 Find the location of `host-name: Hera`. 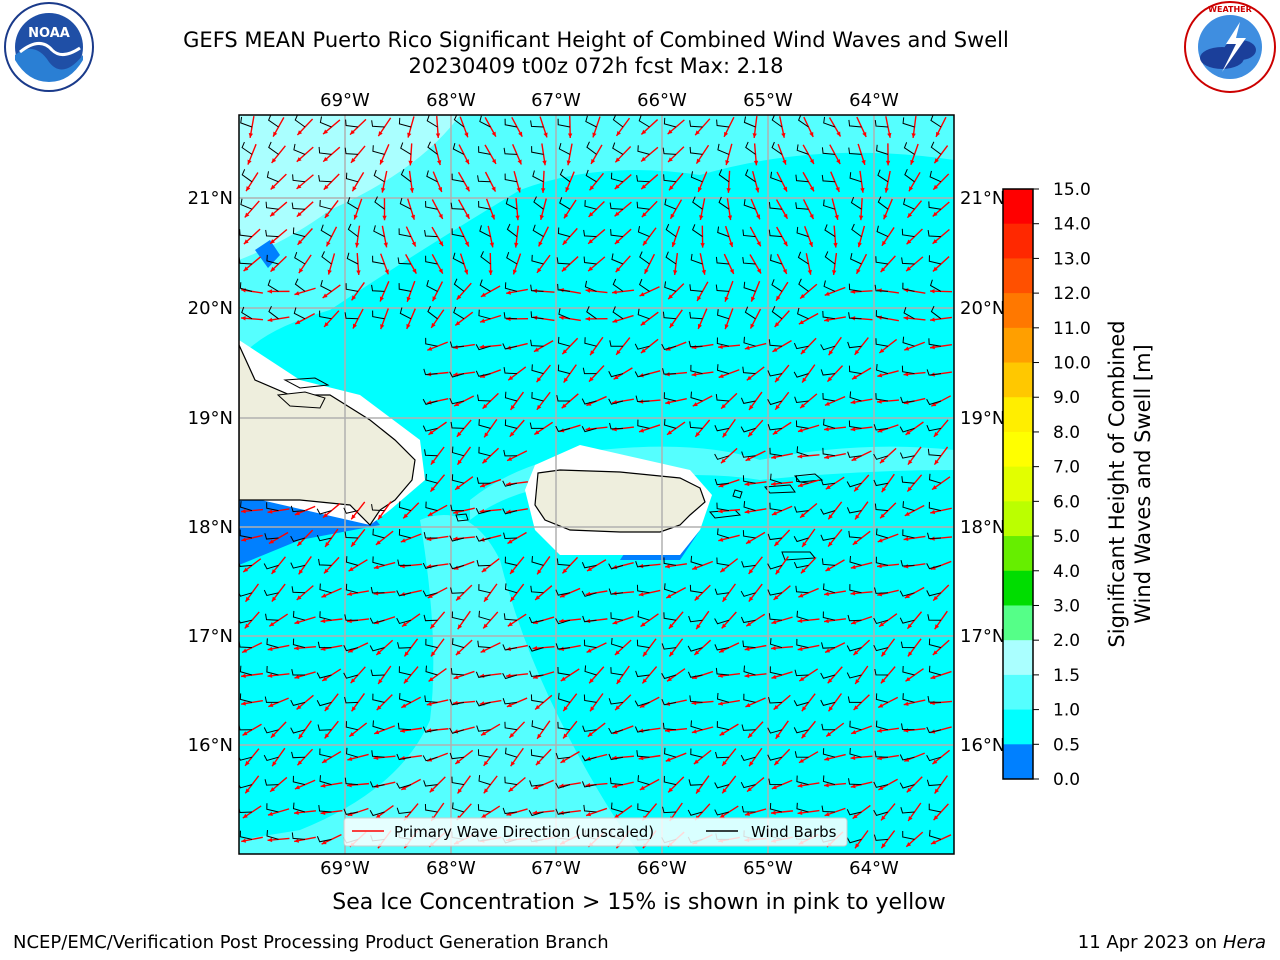

host-name: Hera is located at coordinates (1244, 942).